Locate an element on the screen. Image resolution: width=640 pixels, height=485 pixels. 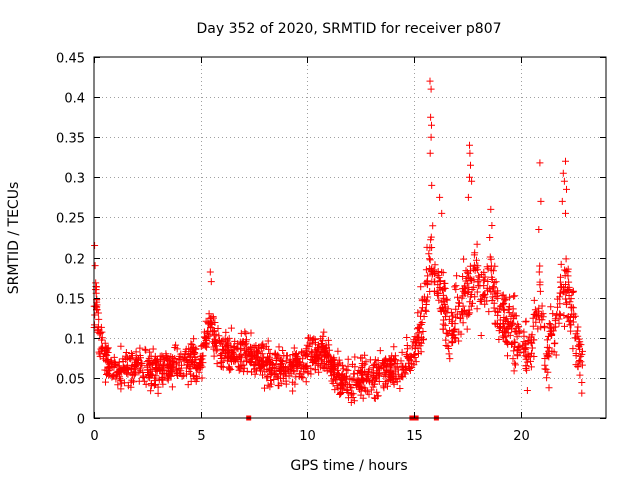
y-tick-label: 0.15 is located at coordinates (70, 300).